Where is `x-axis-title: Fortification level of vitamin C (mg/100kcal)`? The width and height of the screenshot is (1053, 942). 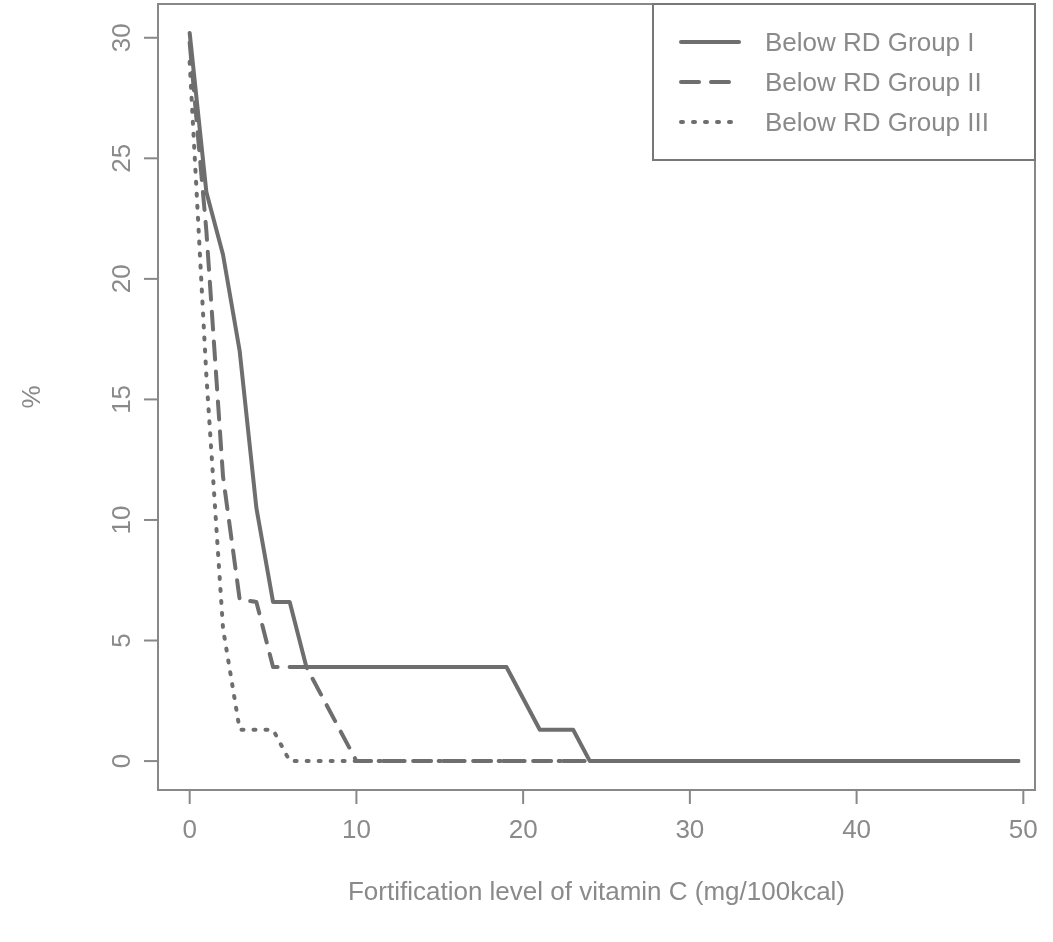 x-axis-title: Fortification level of vitamin C (mg/100kcal) is located at coordinates (596, 891).